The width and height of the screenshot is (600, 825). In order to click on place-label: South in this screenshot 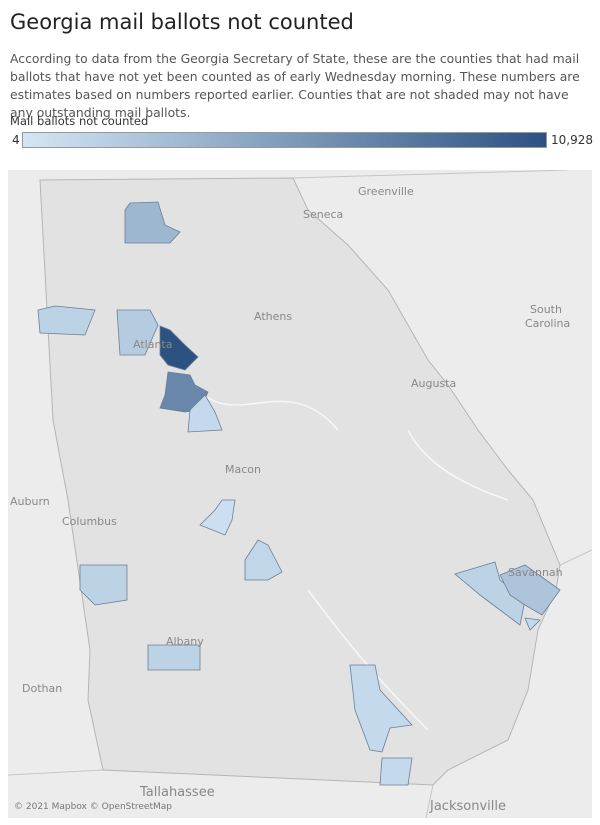, I will do `click(546, 309)`.